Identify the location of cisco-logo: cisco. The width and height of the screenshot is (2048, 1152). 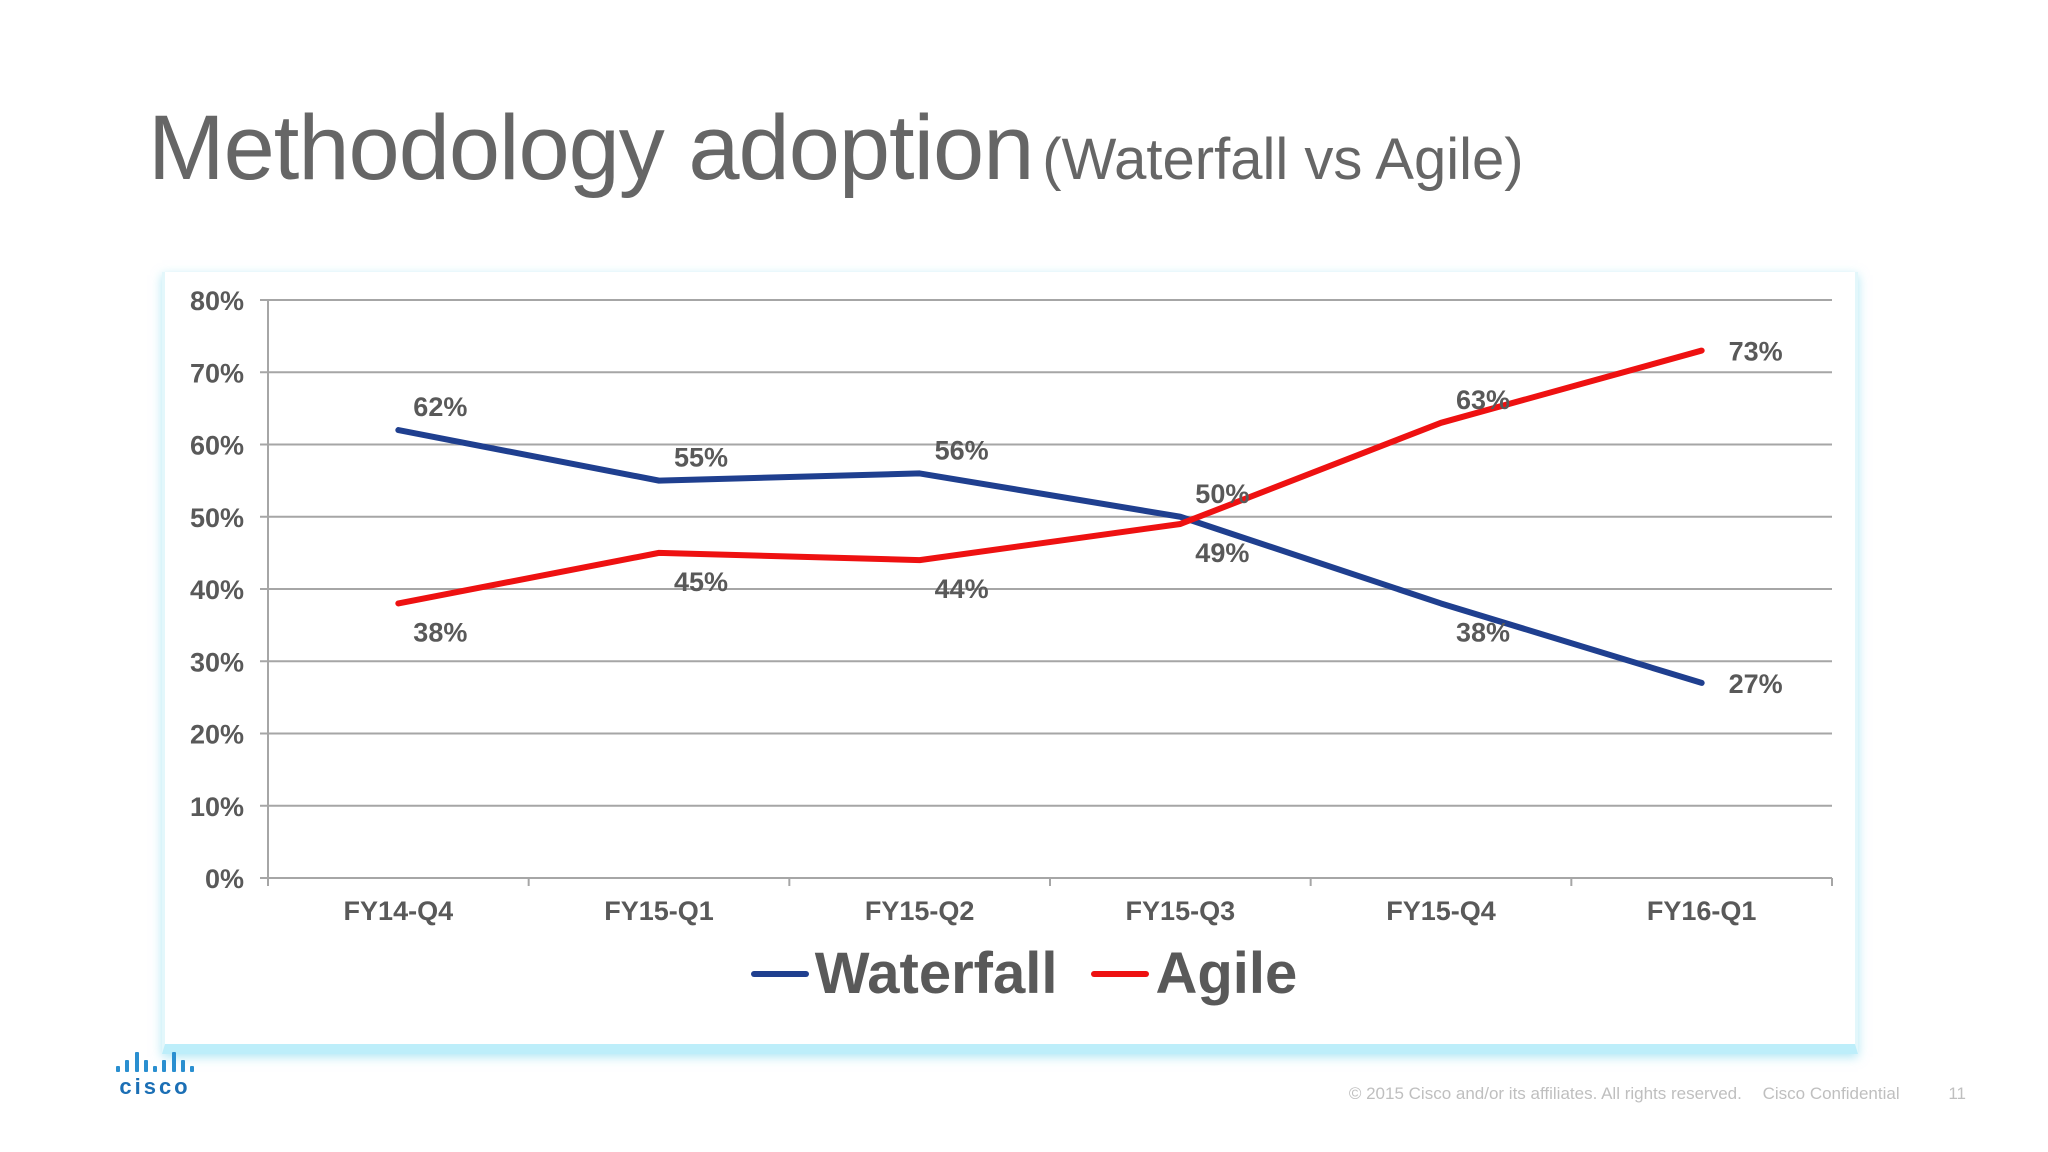
(155, 1076).